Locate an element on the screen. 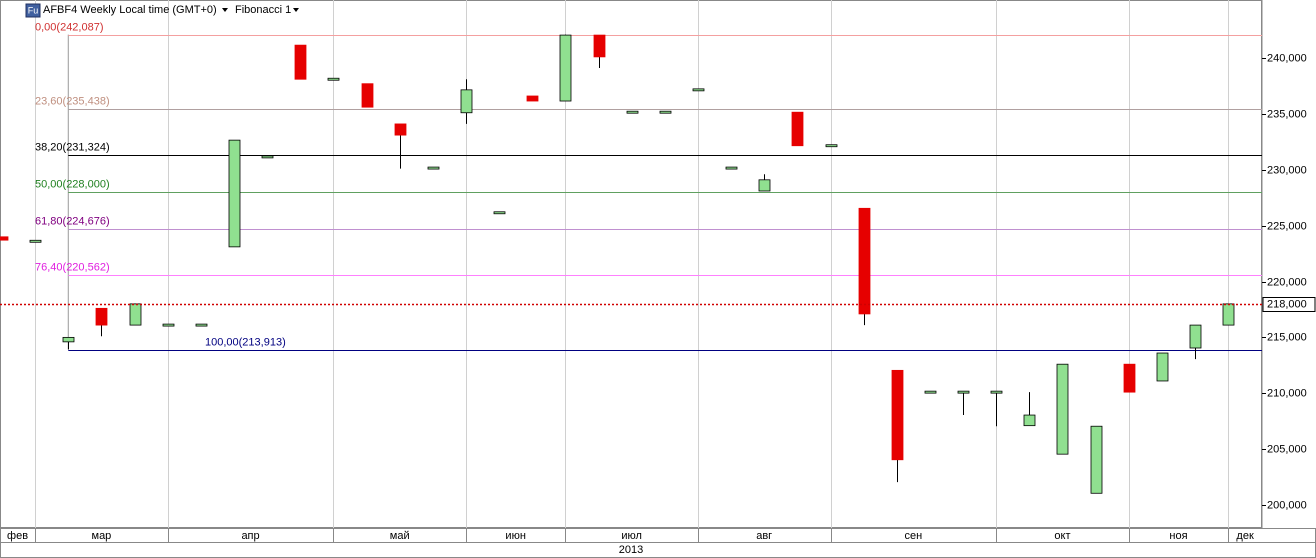 This screenshot has height=558, width=1316. month-label: июл is located at coordinates (631, 536).